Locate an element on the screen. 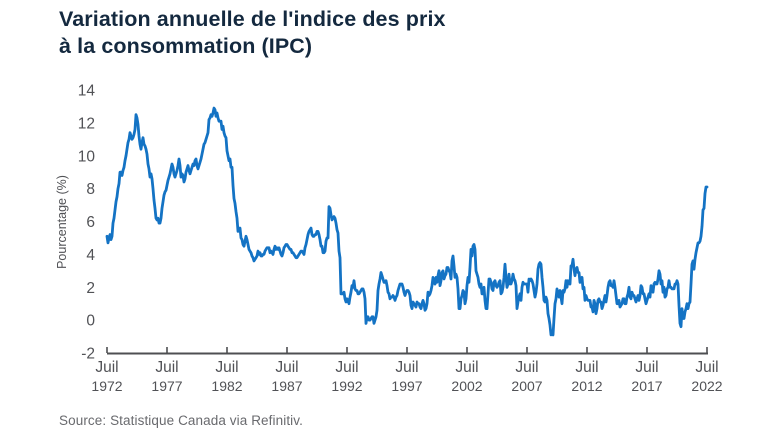 This screenshot has width=780, height=439. y-tick-label: 12 is located at coordinates (86, 123).